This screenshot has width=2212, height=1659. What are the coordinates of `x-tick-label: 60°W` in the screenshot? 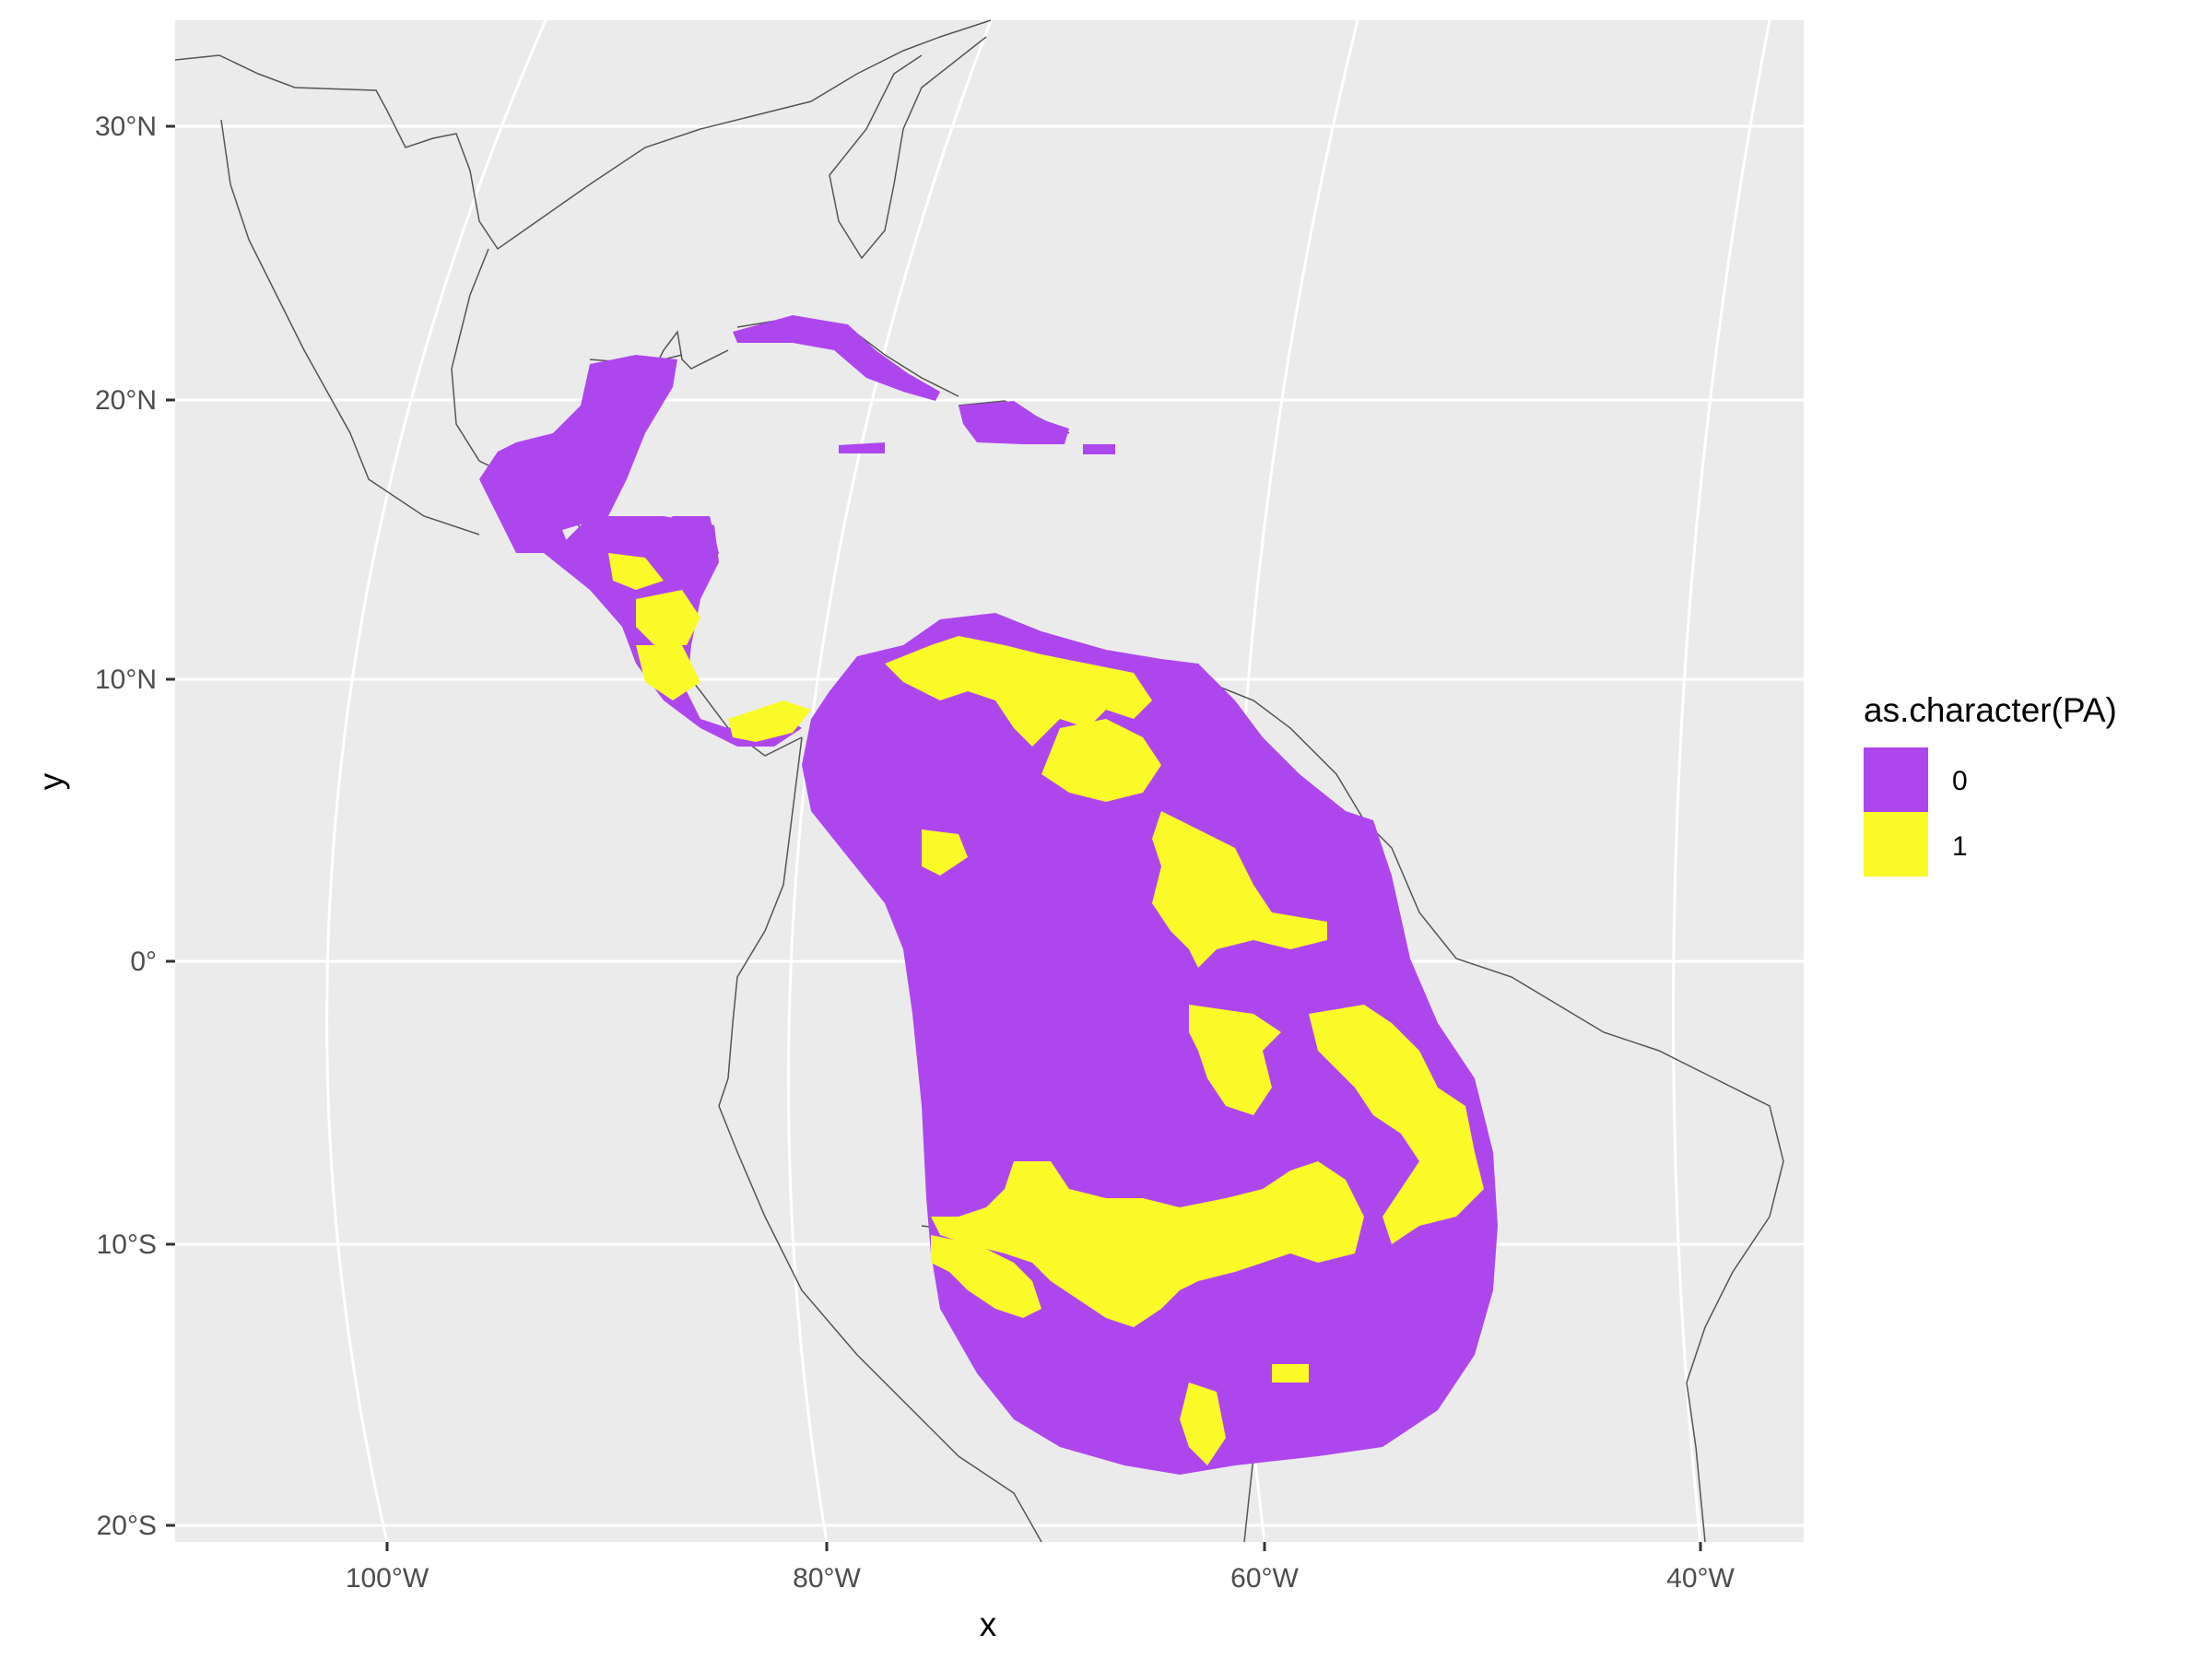 It's located at (1264, 1578).